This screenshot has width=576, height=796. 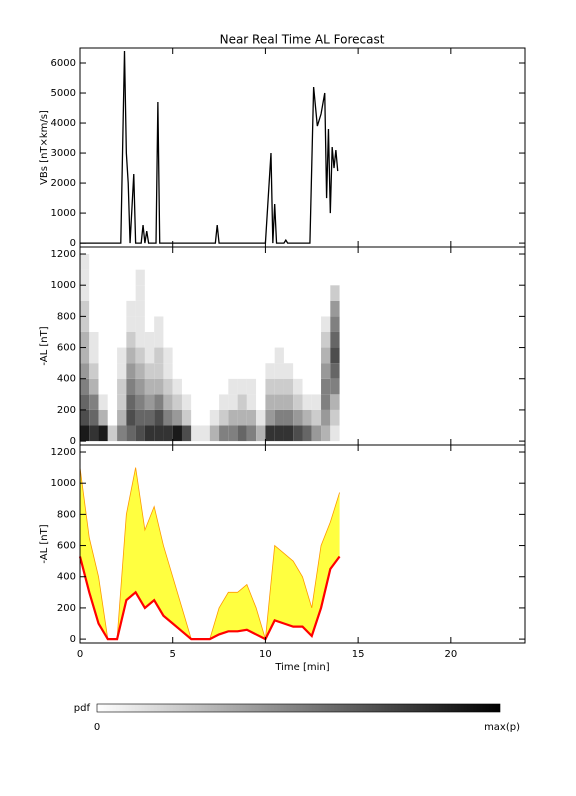 I want to click on data-line, so click(x=209, y=147).